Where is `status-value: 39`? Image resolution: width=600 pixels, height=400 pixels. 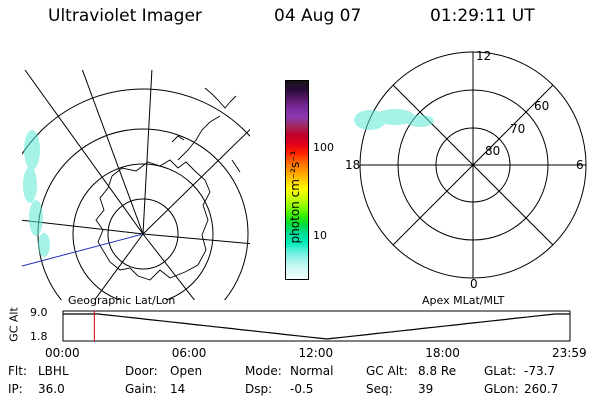
status-value: 39 is located at coordinates (426, 389).